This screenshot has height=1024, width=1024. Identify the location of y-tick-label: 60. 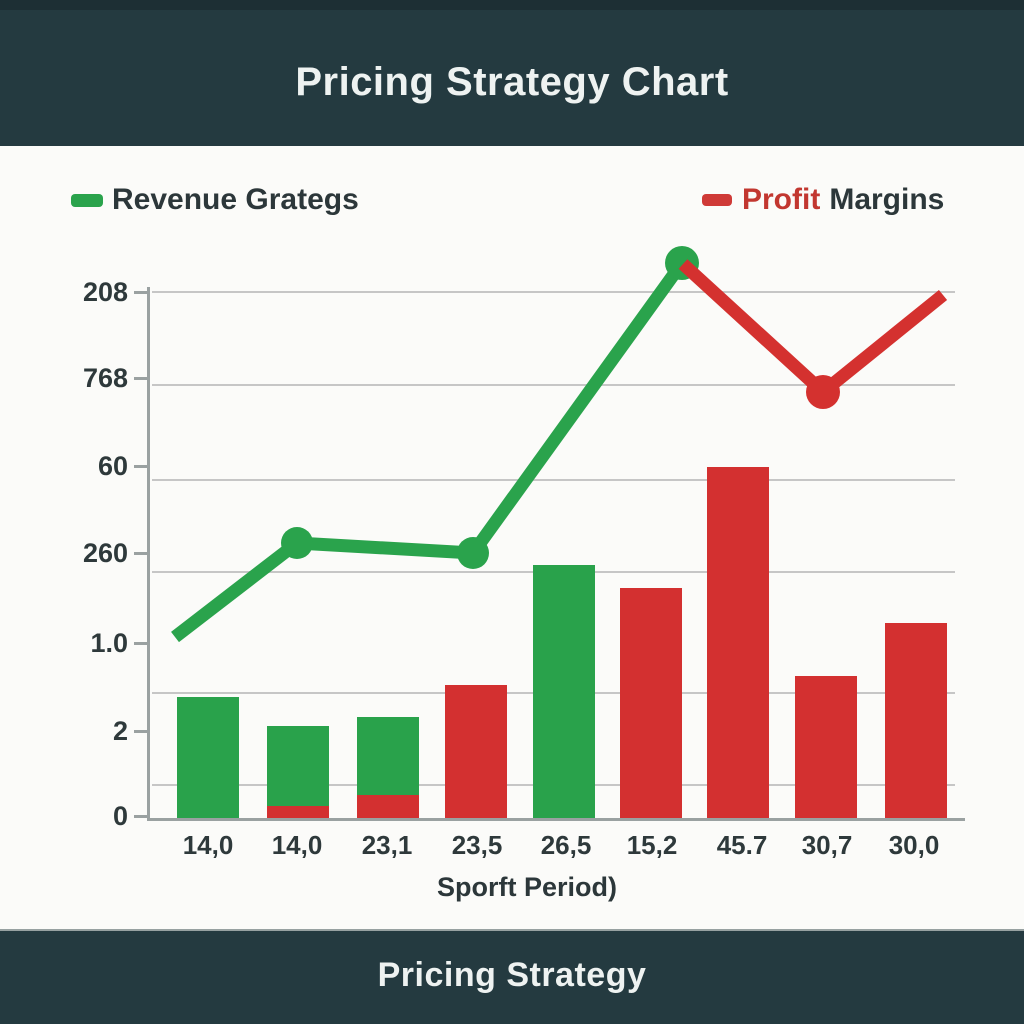
(112, 466).